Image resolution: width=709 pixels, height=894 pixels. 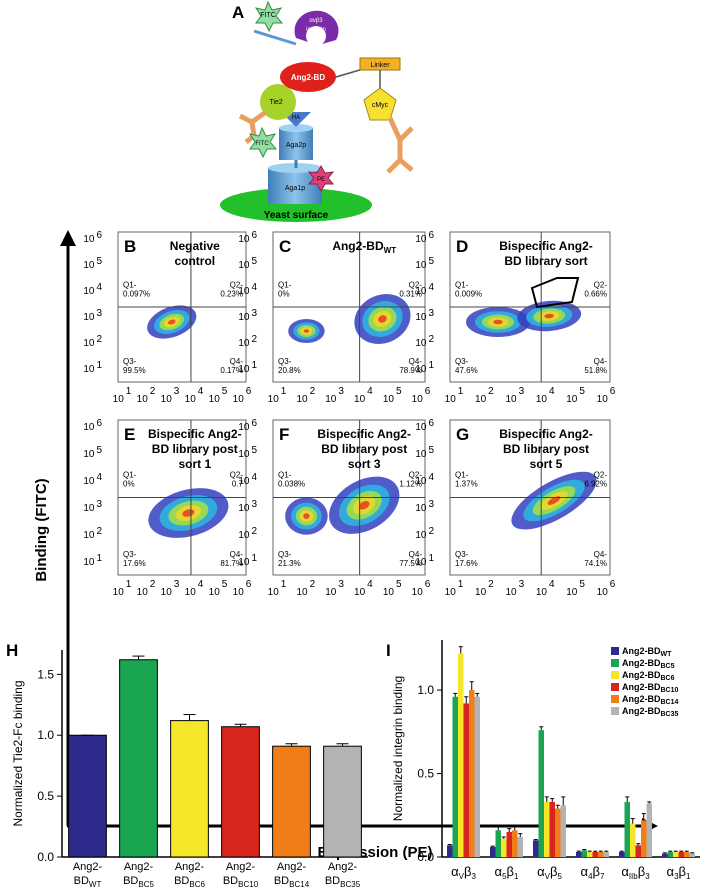 I want to click on y-tick-label: 0.5, so click(x=425, y=774).